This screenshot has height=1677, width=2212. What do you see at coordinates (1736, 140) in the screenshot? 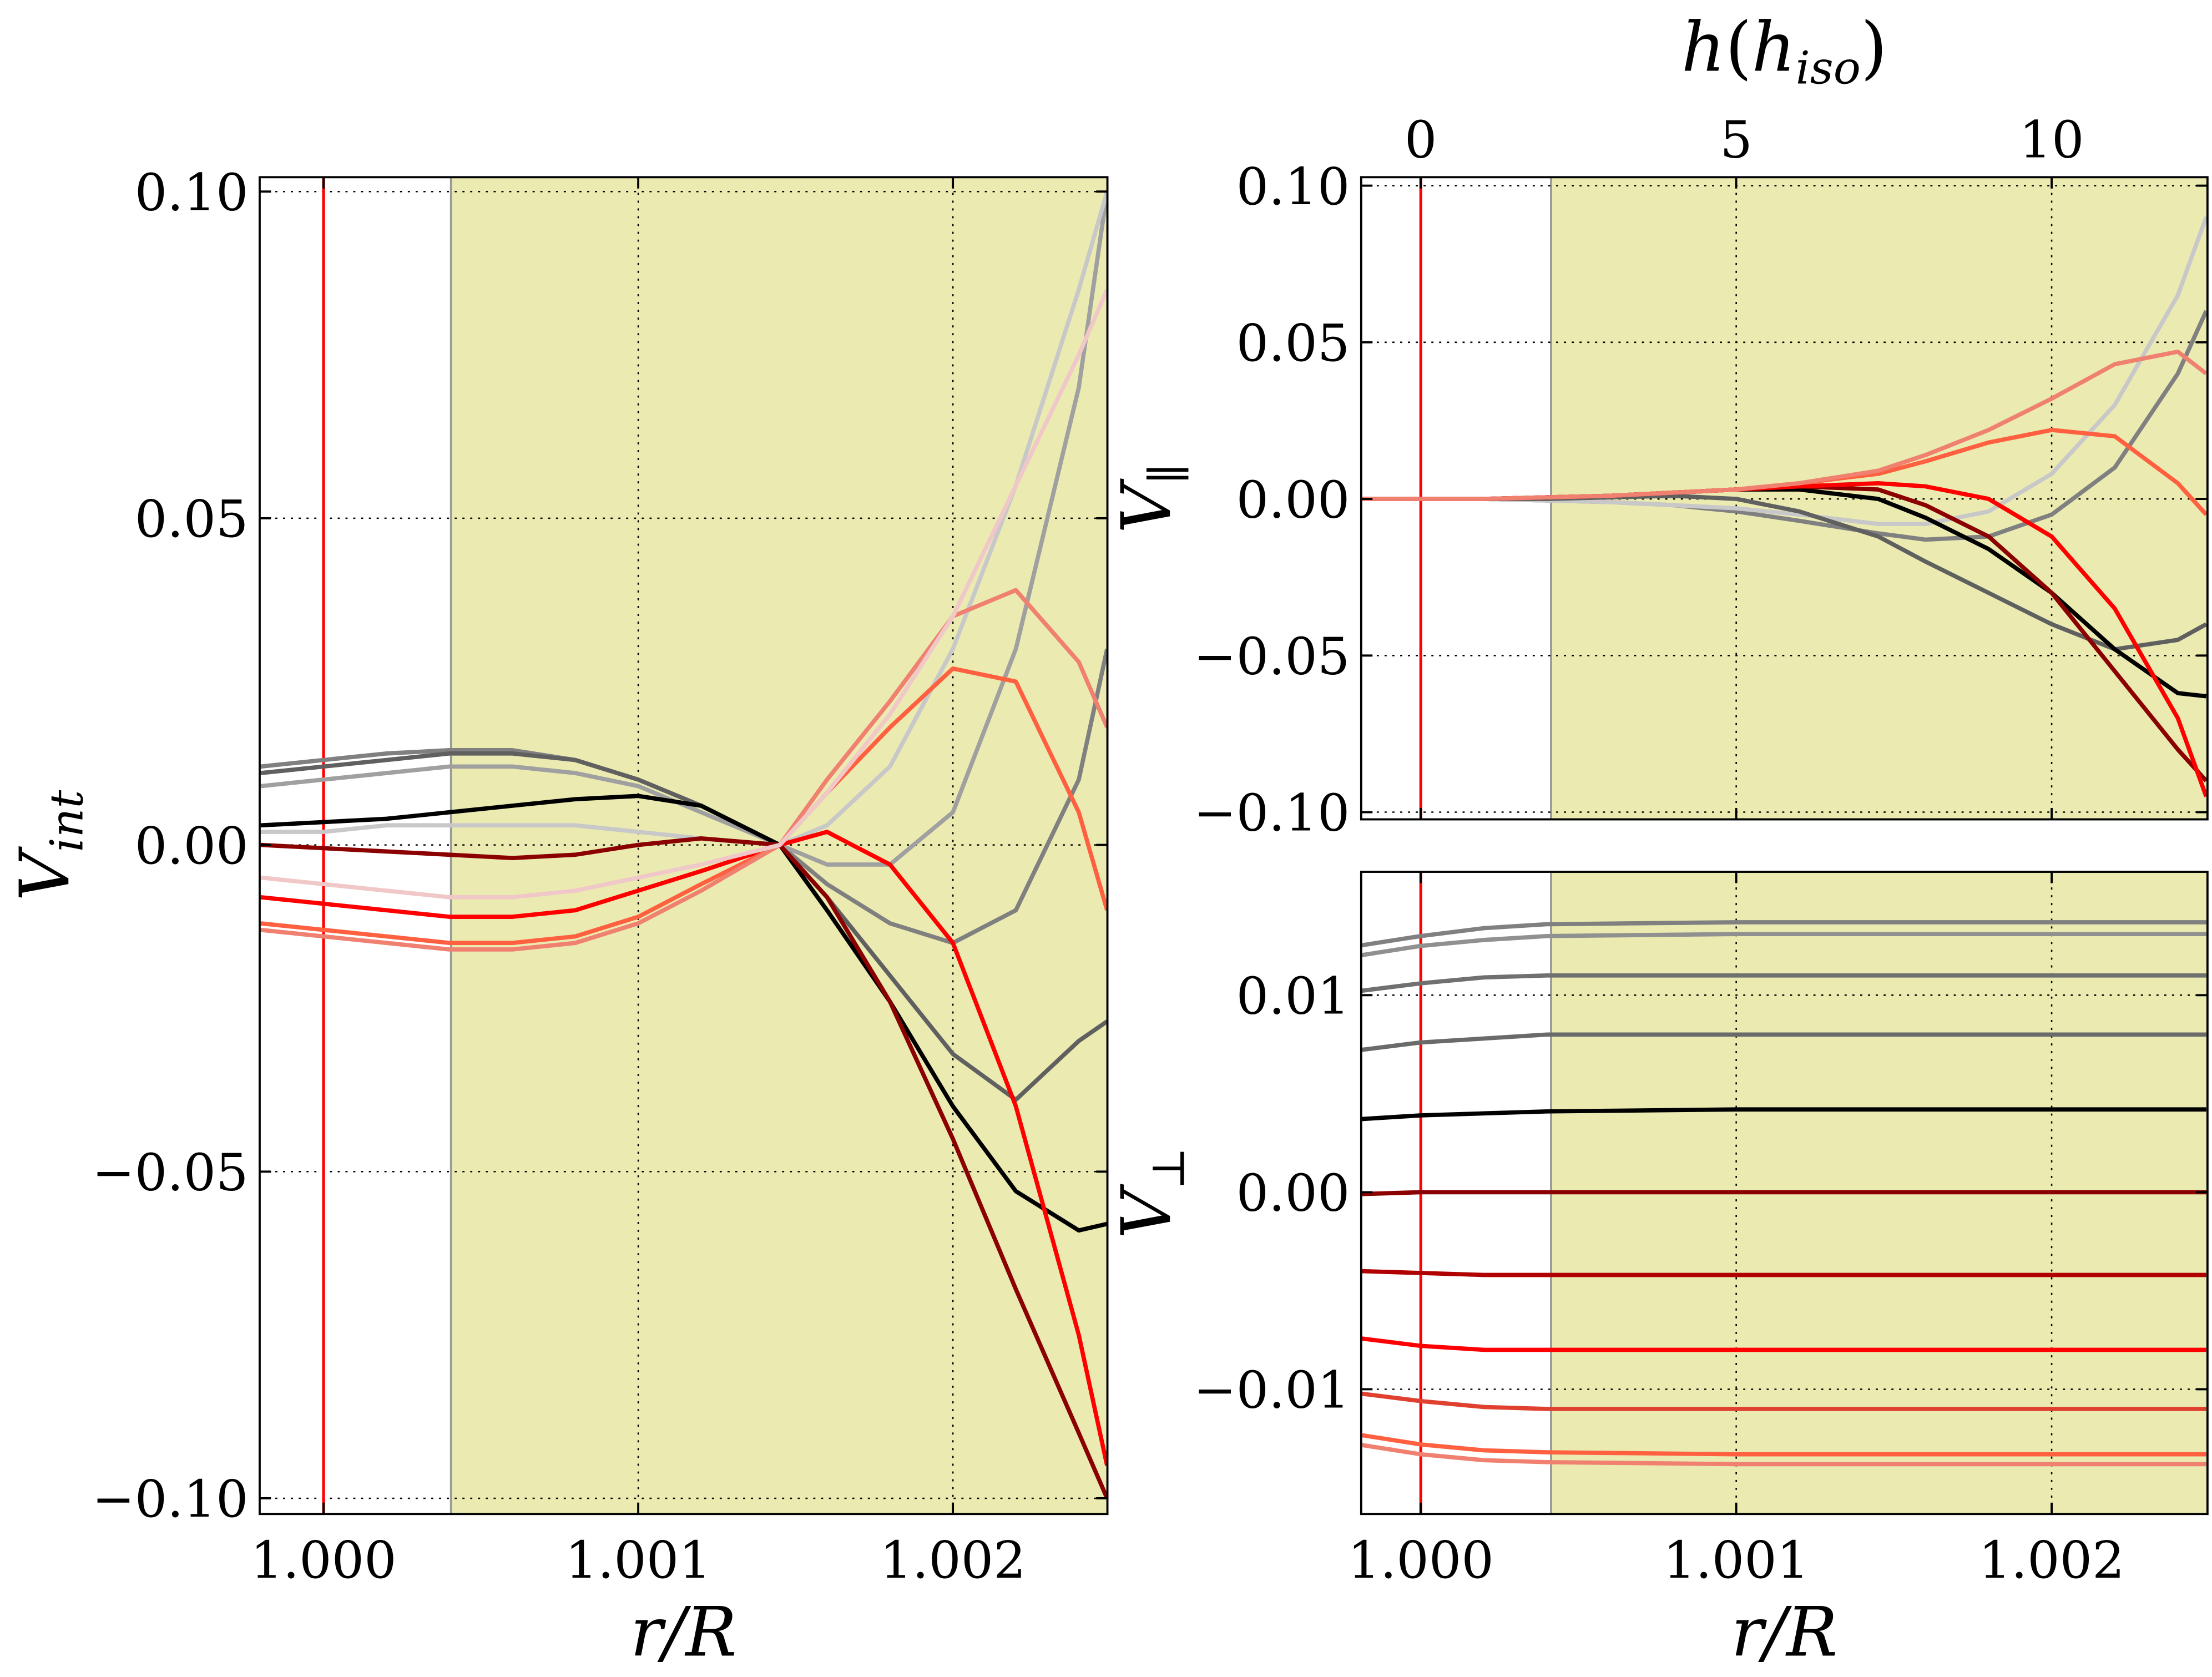
I see `x2-tick-label: 5` at bounding box center [1736, 140].